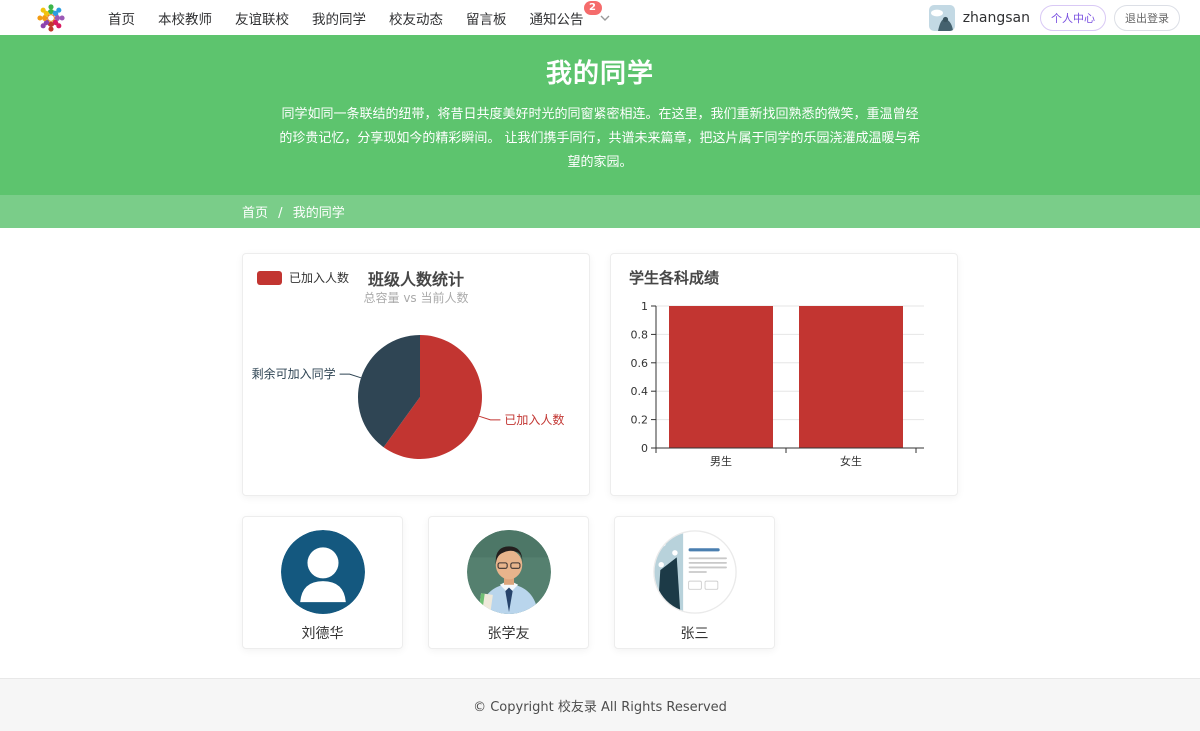 This screenshot has height=731, width=1200. I want to click on bar-chart-card: 学生各科成绩 男生 女生 0 0.2 0.4 0.6 0.8 1, so click(784, 375).